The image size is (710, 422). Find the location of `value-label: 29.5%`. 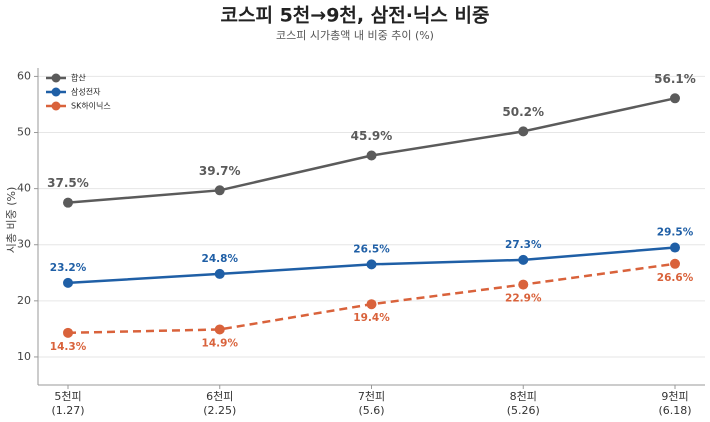

value-label: 29.5% is located at coordinates (675, 233).